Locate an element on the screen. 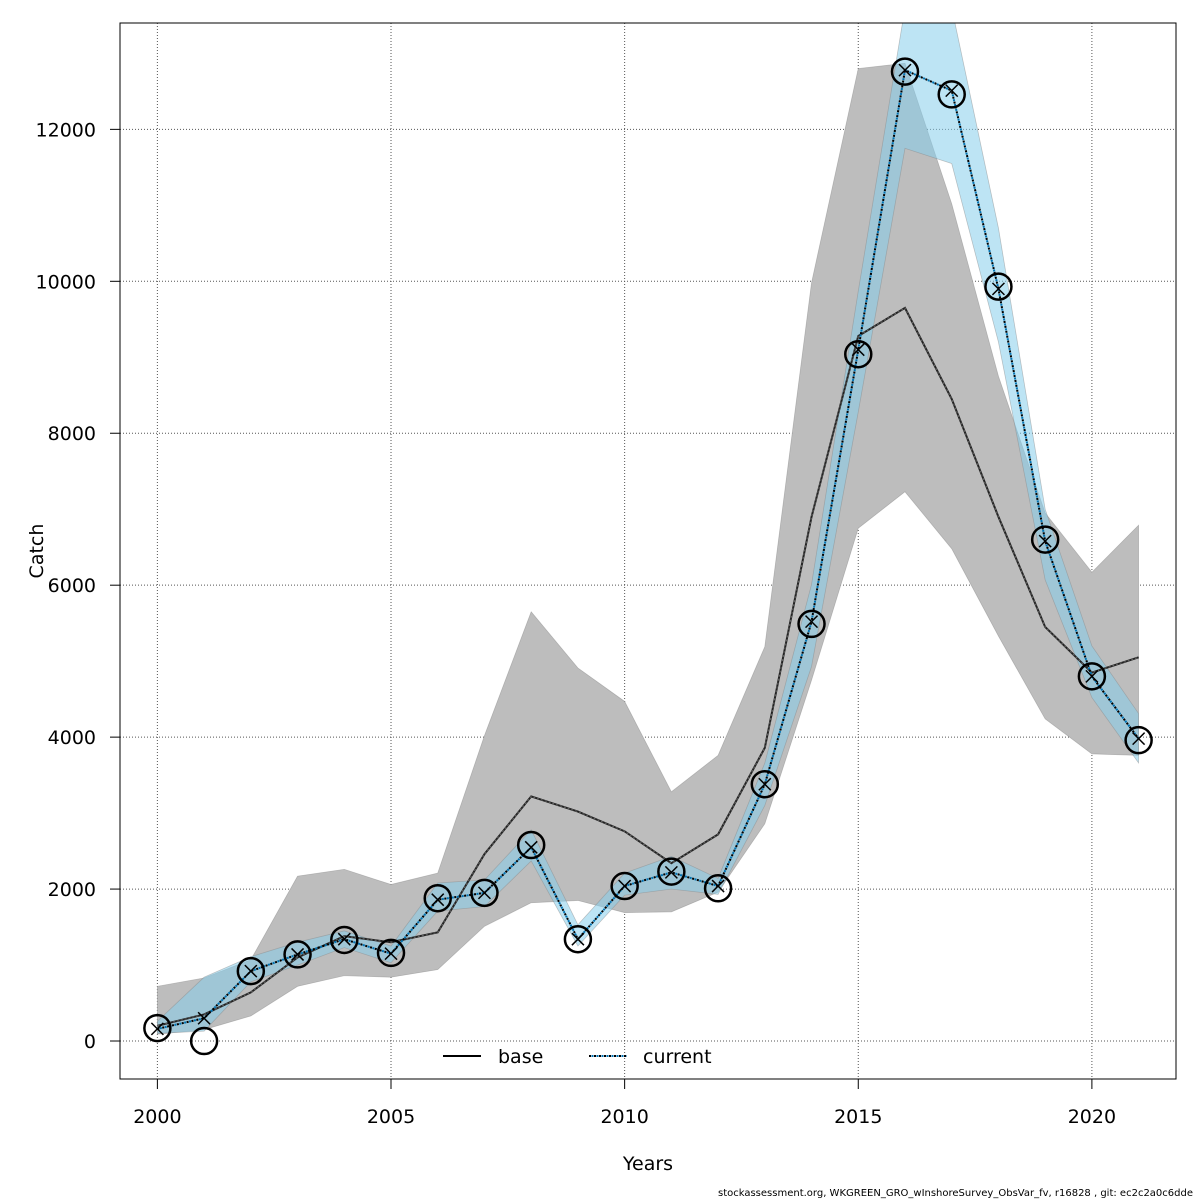 The height and width of the screenshot is (1200, 1200). cross-marker-2020-b is located at coordinates (1092, 676).